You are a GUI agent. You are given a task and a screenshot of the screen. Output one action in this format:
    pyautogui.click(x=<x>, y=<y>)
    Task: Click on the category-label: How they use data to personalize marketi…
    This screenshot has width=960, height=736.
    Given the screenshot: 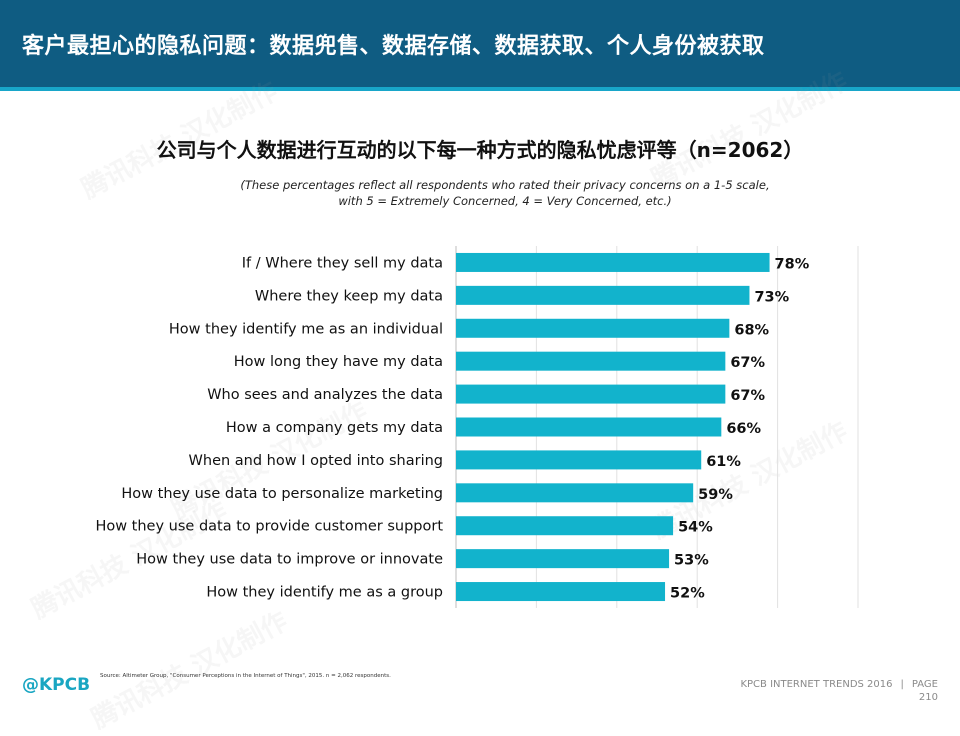 What is the action you would take?
    pyautogui.click(x=282, y=494)
    